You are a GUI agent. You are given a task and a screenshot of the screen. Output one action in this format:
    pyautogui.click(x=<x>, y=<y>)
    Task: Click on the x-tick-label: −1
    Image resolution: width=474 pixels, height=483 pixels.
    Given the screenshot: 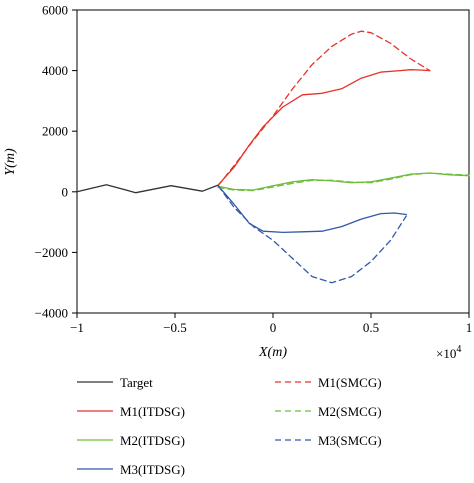 What is the action you would take?
    pyautogui.click(x=77, y=327)
    